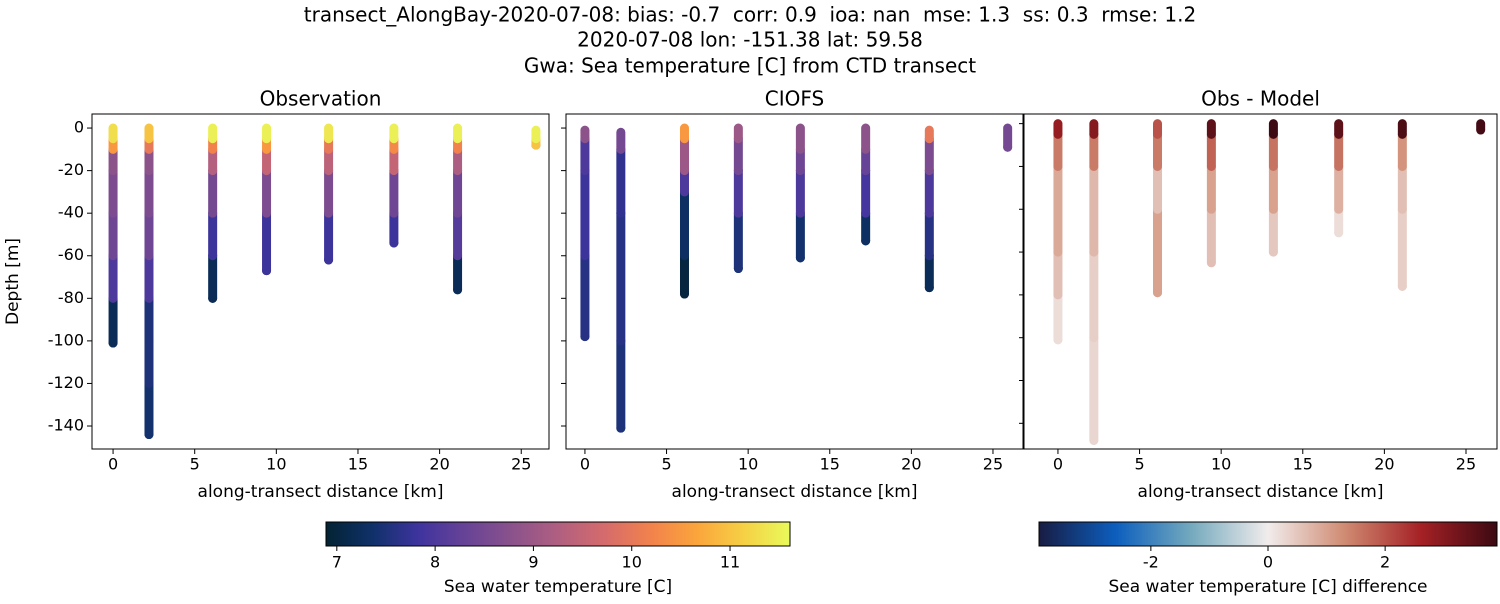 This screenshot has width=1500, height=604. What do you see at coordinates (66, 425) in the screenshot?
I see `y-tick-label: -140` at bounding box center [66, 425].